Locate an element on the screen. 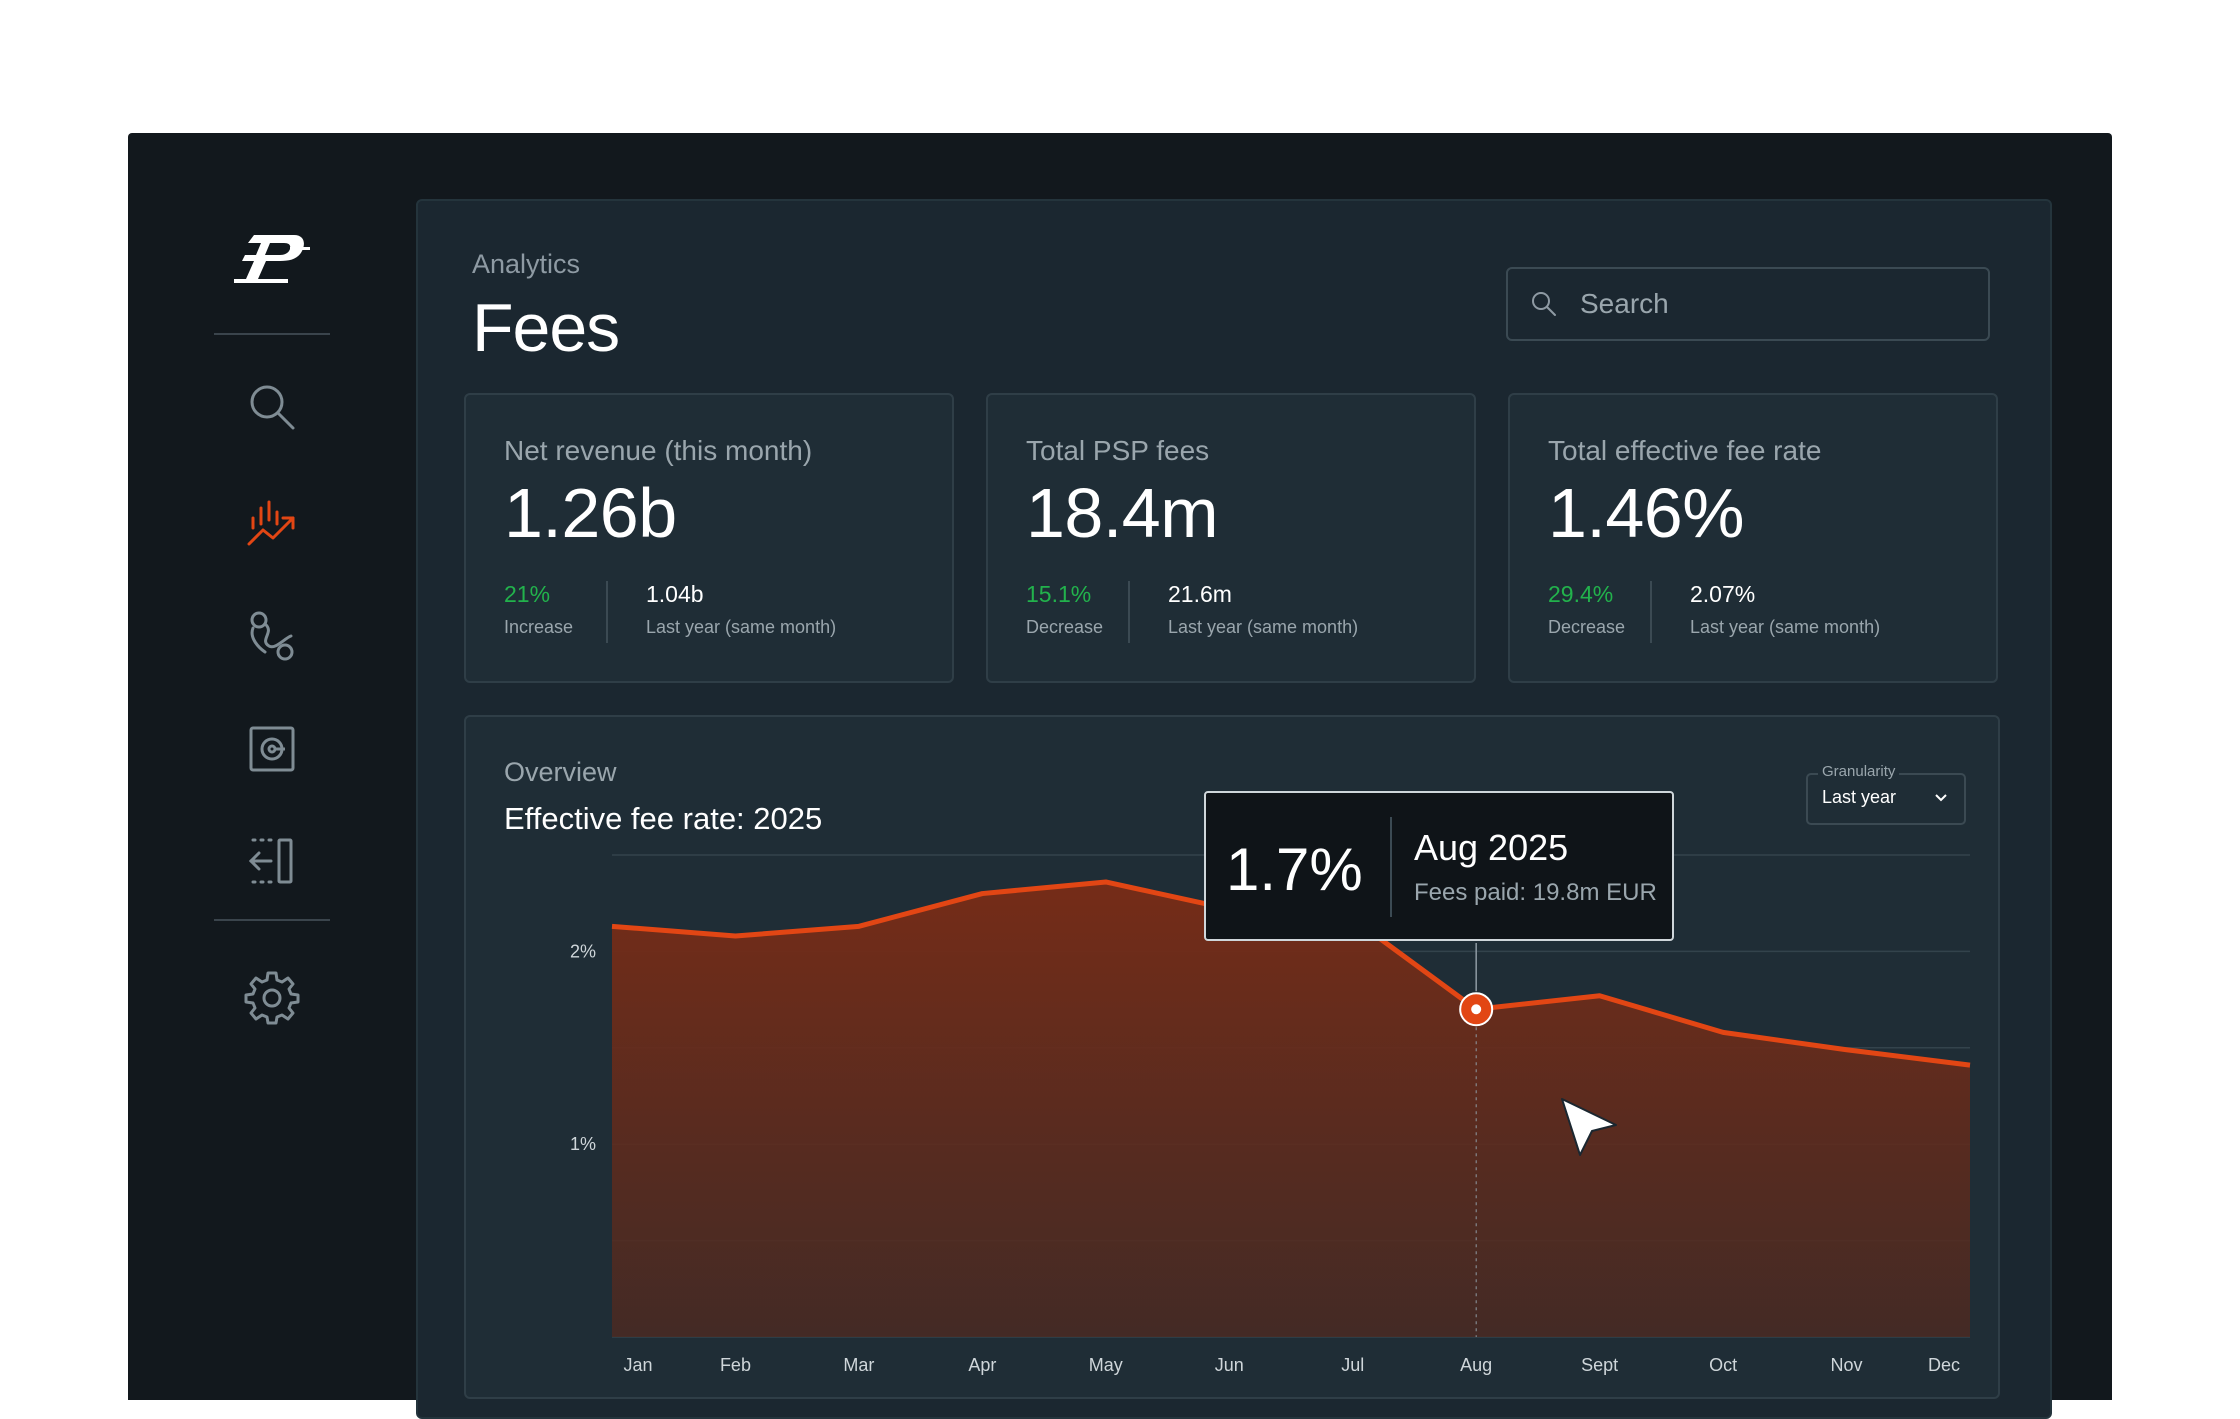 This screenshot has width=2240, height=1419. stat-change: 29.4% is located at coordinates (1581, 594).